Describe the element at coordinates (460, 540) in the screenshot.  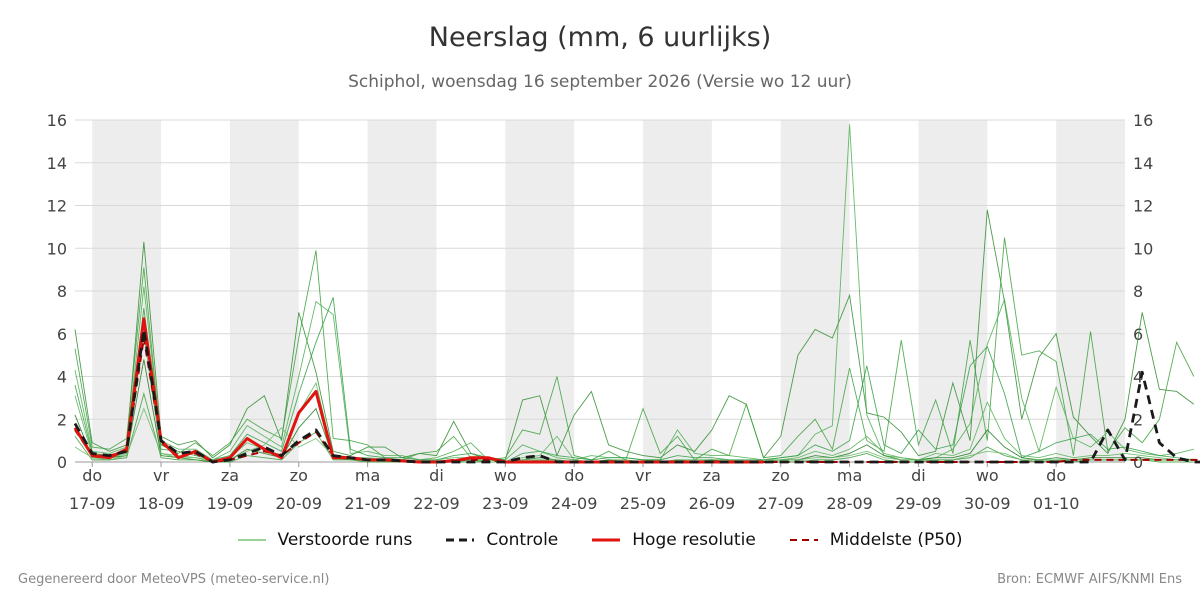
I see `legend-swatch-control` at that location.